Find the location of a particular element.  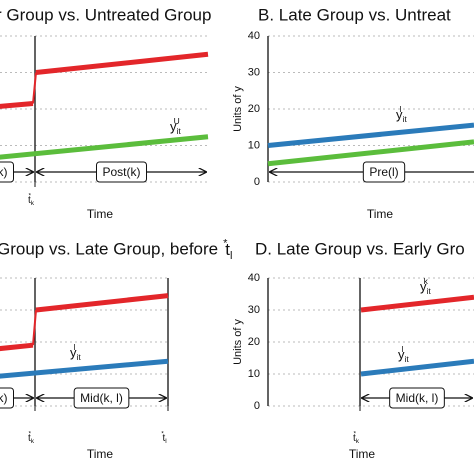

symbol-sup: k is located at coordinates (426, 281).